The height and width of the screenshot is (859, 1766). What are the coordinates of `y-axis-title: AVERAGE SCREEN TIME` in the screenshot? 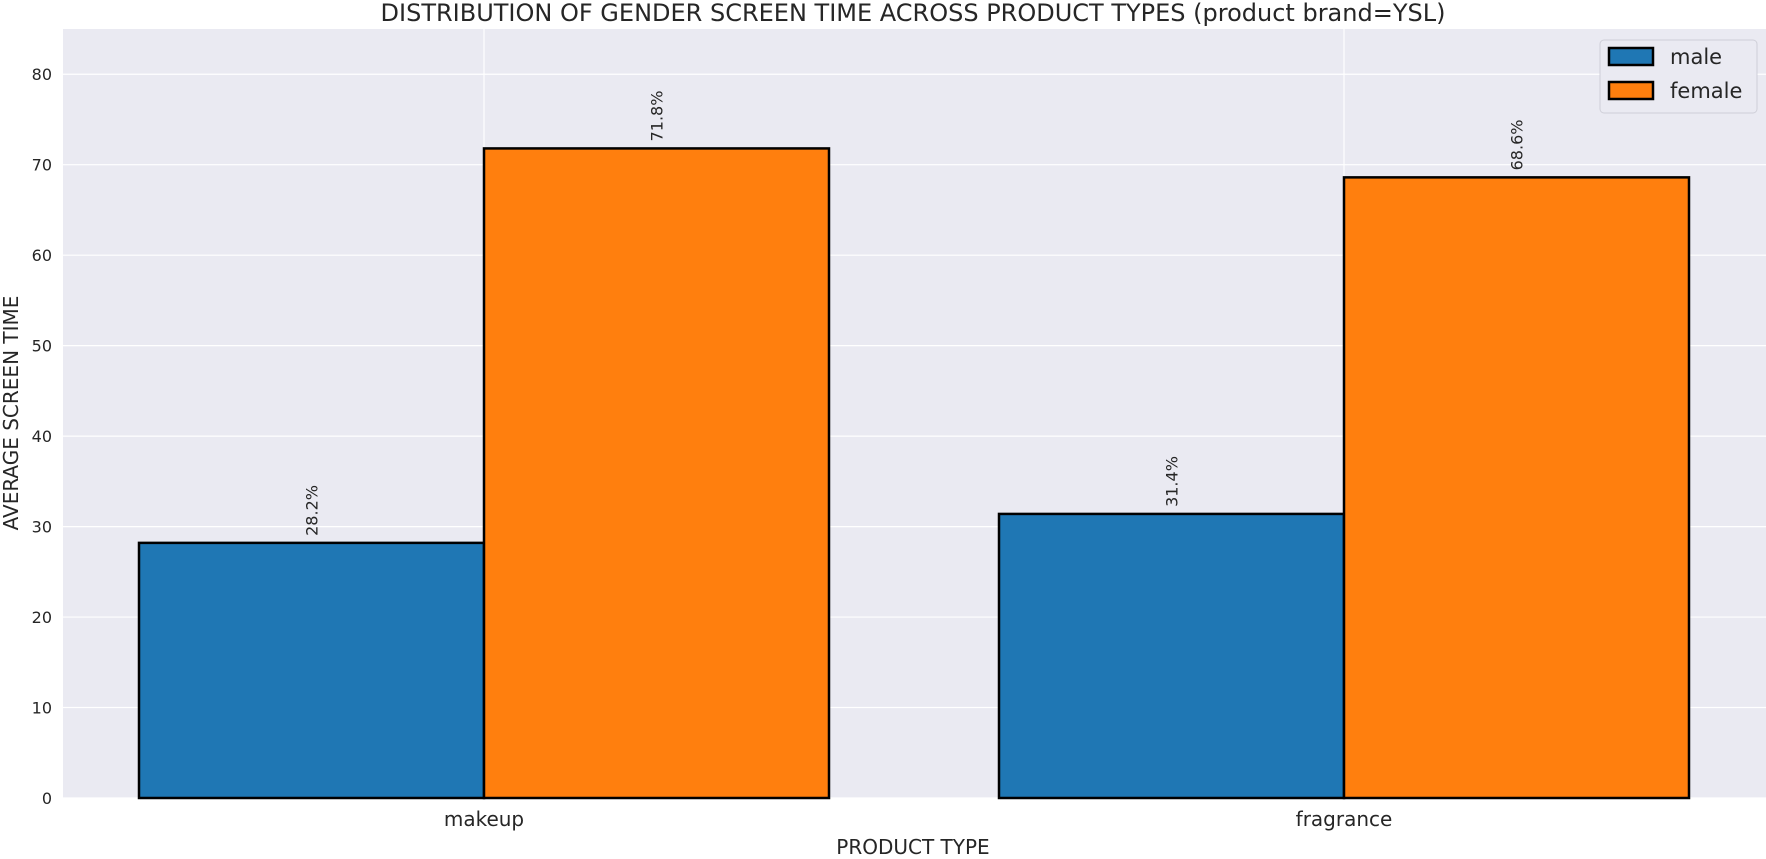 It's located at (11, 413).